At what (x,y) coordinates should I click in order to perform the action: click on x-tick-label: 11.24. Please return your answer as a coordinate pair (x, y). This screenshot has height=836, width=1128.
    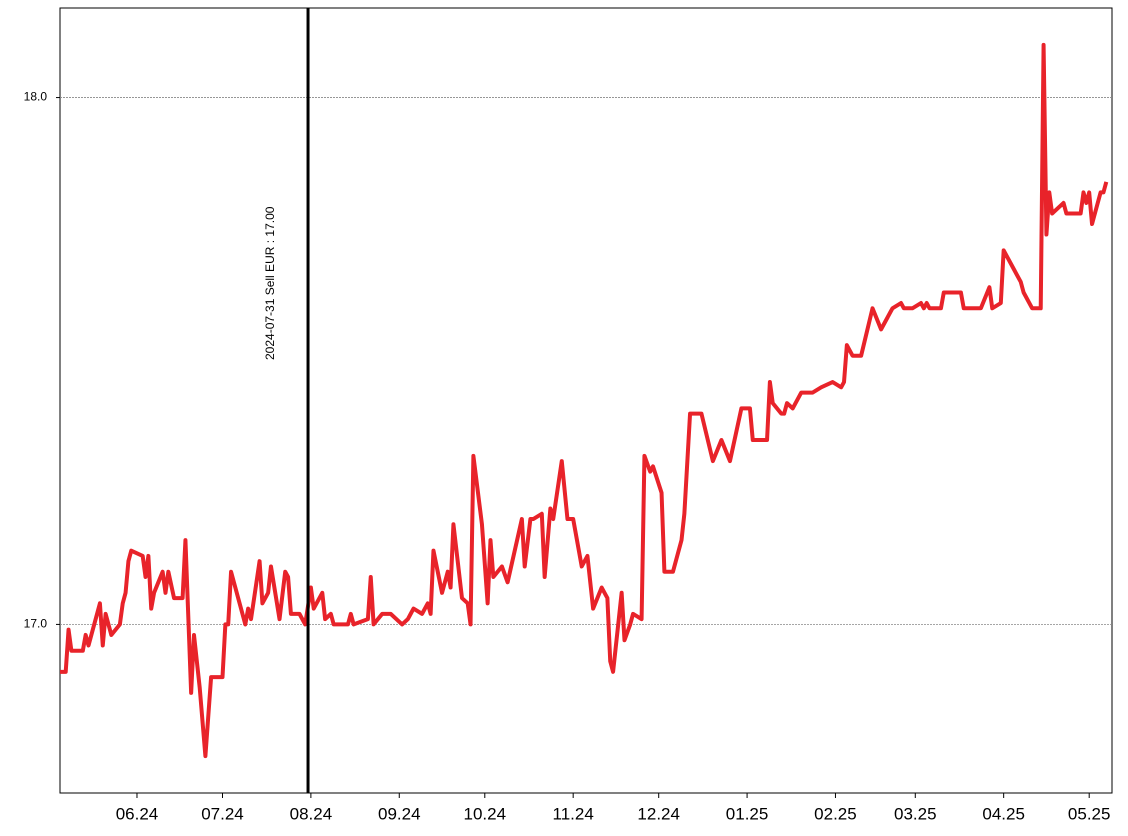
    Looking at the image, I should click on (573, 813).